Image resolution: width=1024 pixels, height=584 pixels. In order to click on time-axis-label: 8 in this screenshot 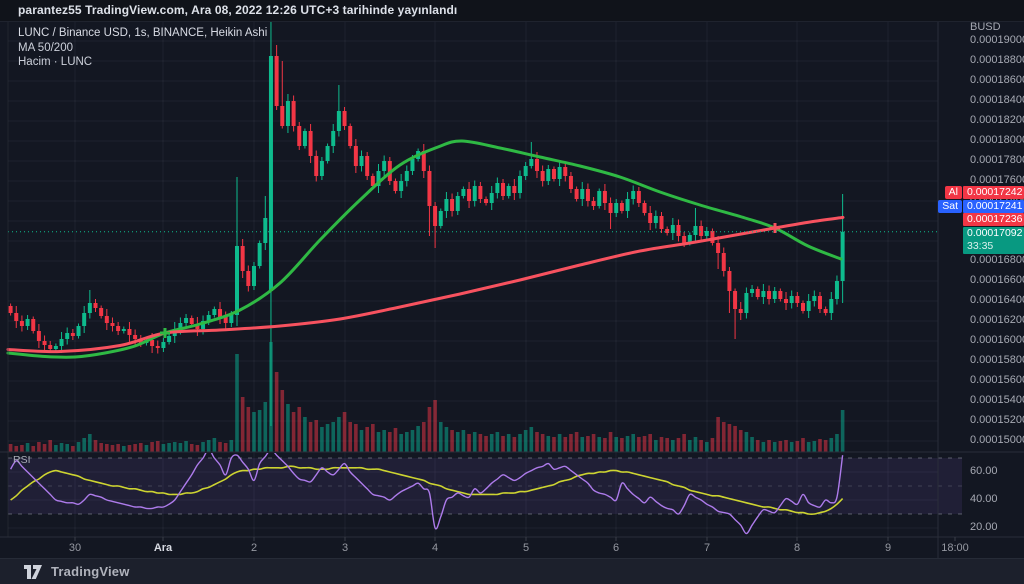, I will do `click(797, 548)`.